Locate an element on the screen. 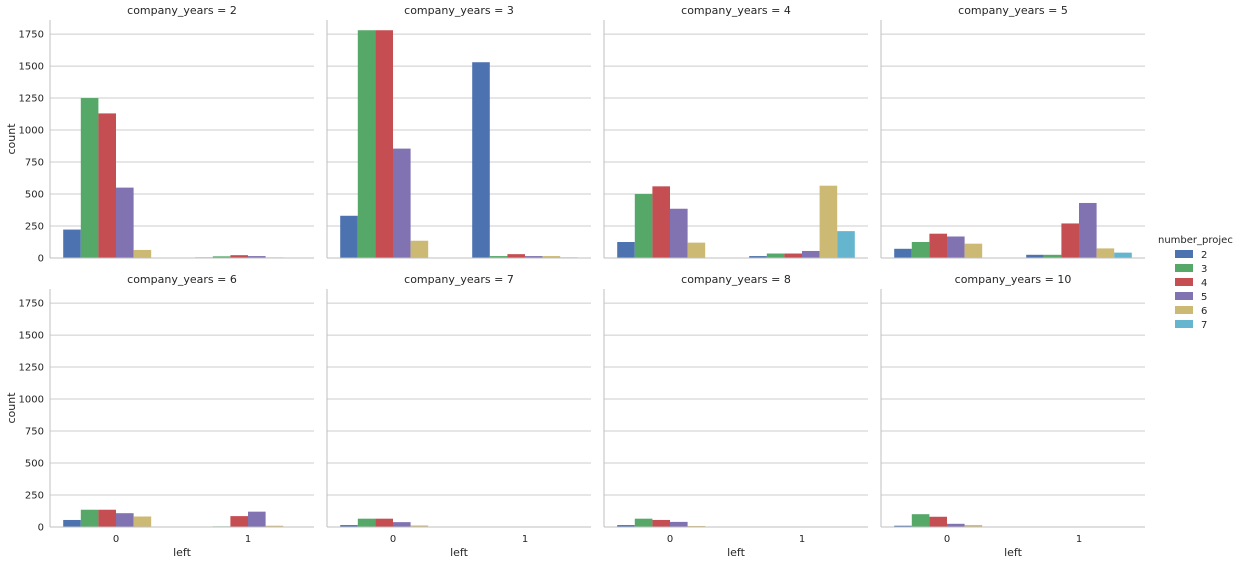  facet-title: company_years = 8 is located at coordinates (736, 279).